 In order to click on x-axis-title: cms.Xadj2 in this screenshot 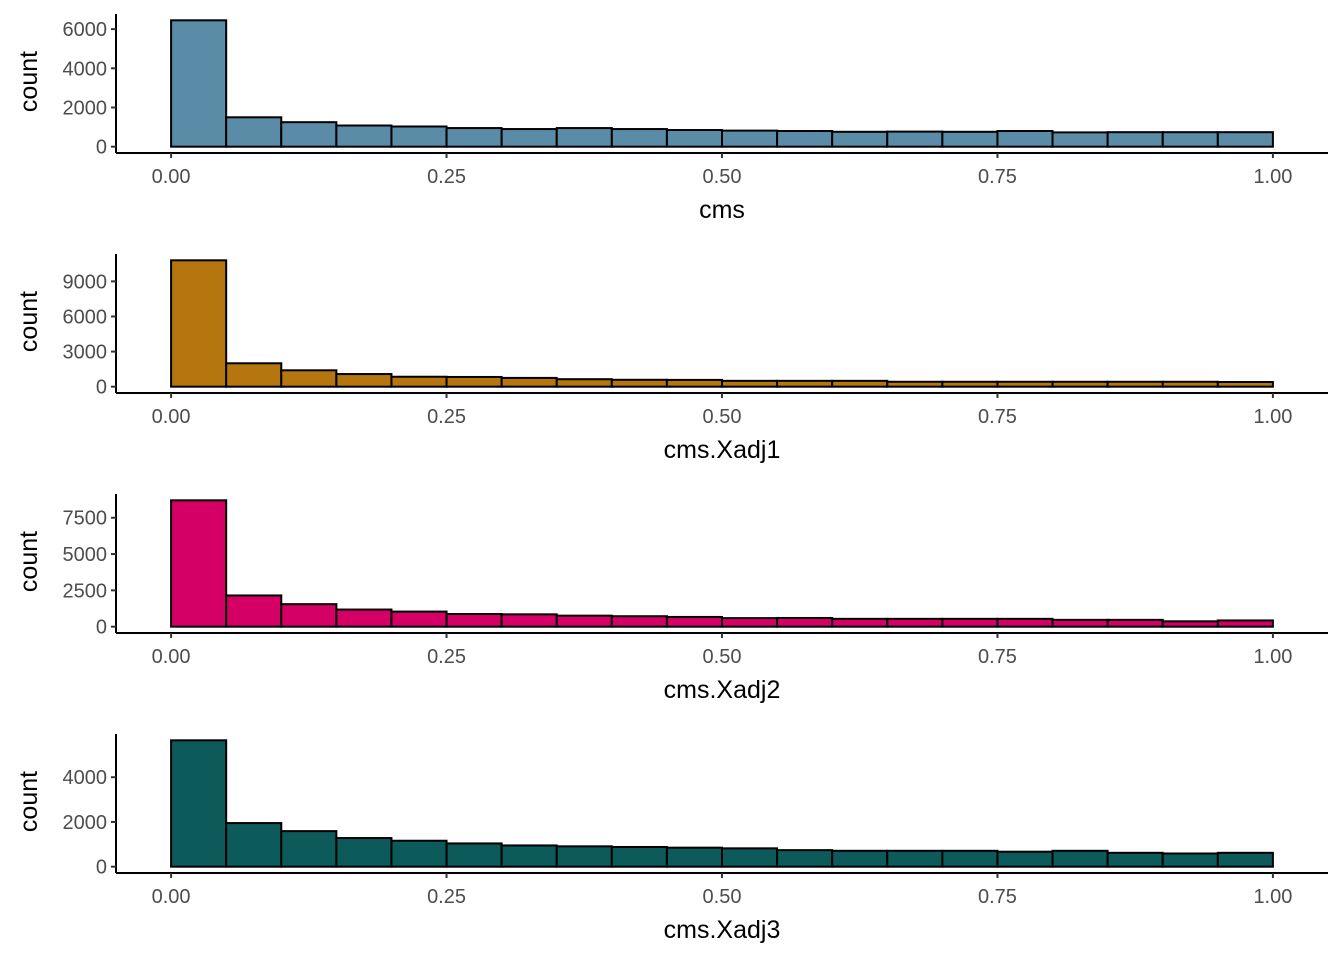, I will do `click(722, 690)`.